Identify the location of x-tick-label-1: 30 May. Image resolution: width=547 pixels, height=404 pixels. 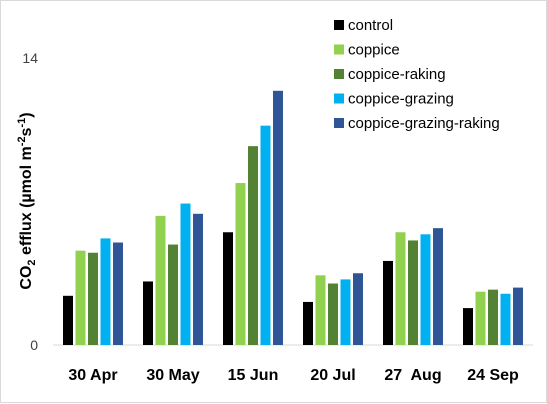
(172, 375).